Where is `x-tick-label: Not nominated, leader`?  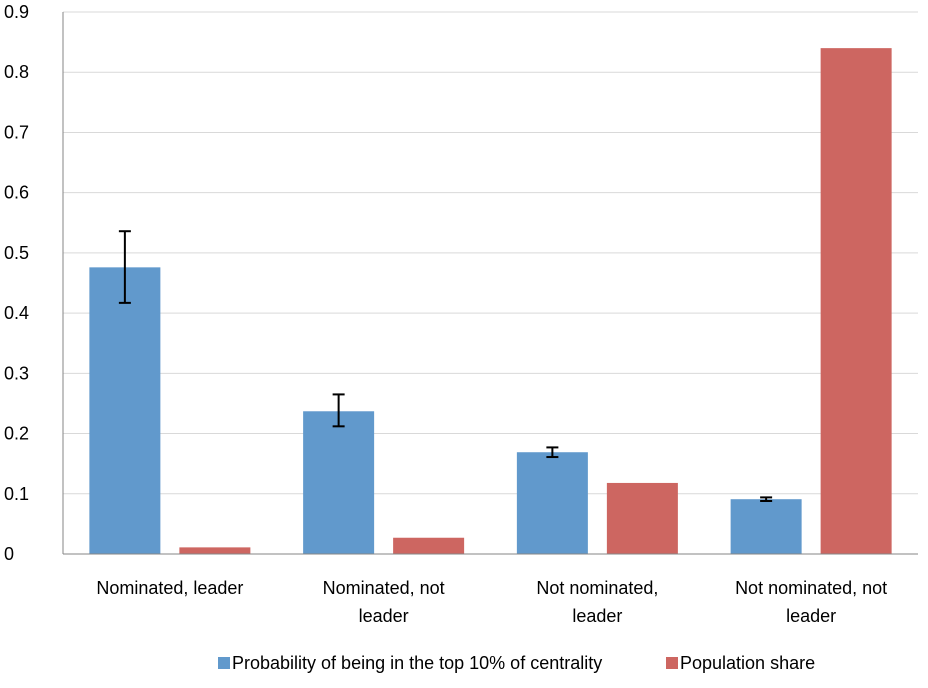 x-tick-label: Not nominated, leader is located at coordinates (597, 602).